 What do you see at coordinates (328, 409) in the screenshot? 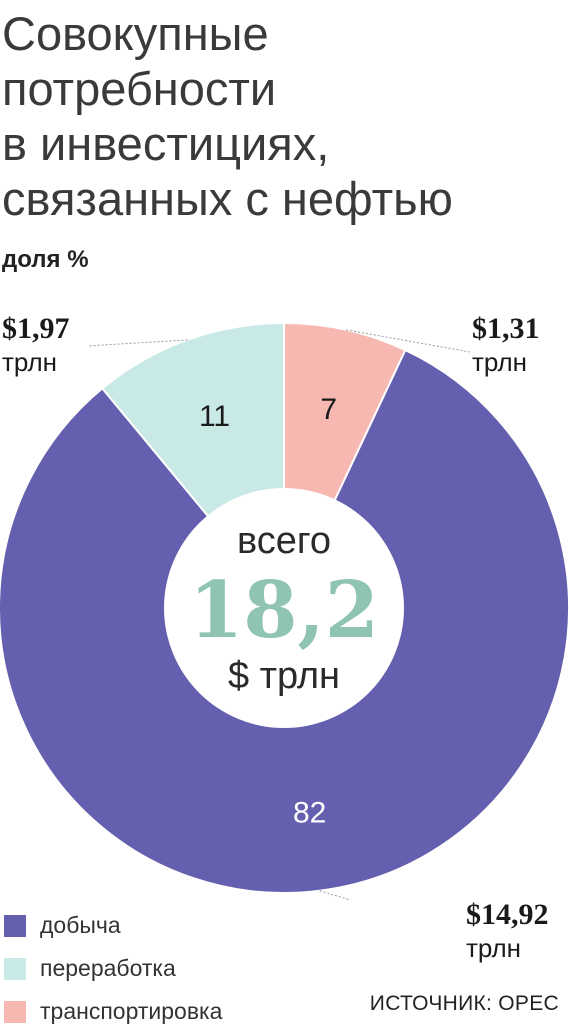
I see `slice-value-label: 7` at bounding box center [328, 409].